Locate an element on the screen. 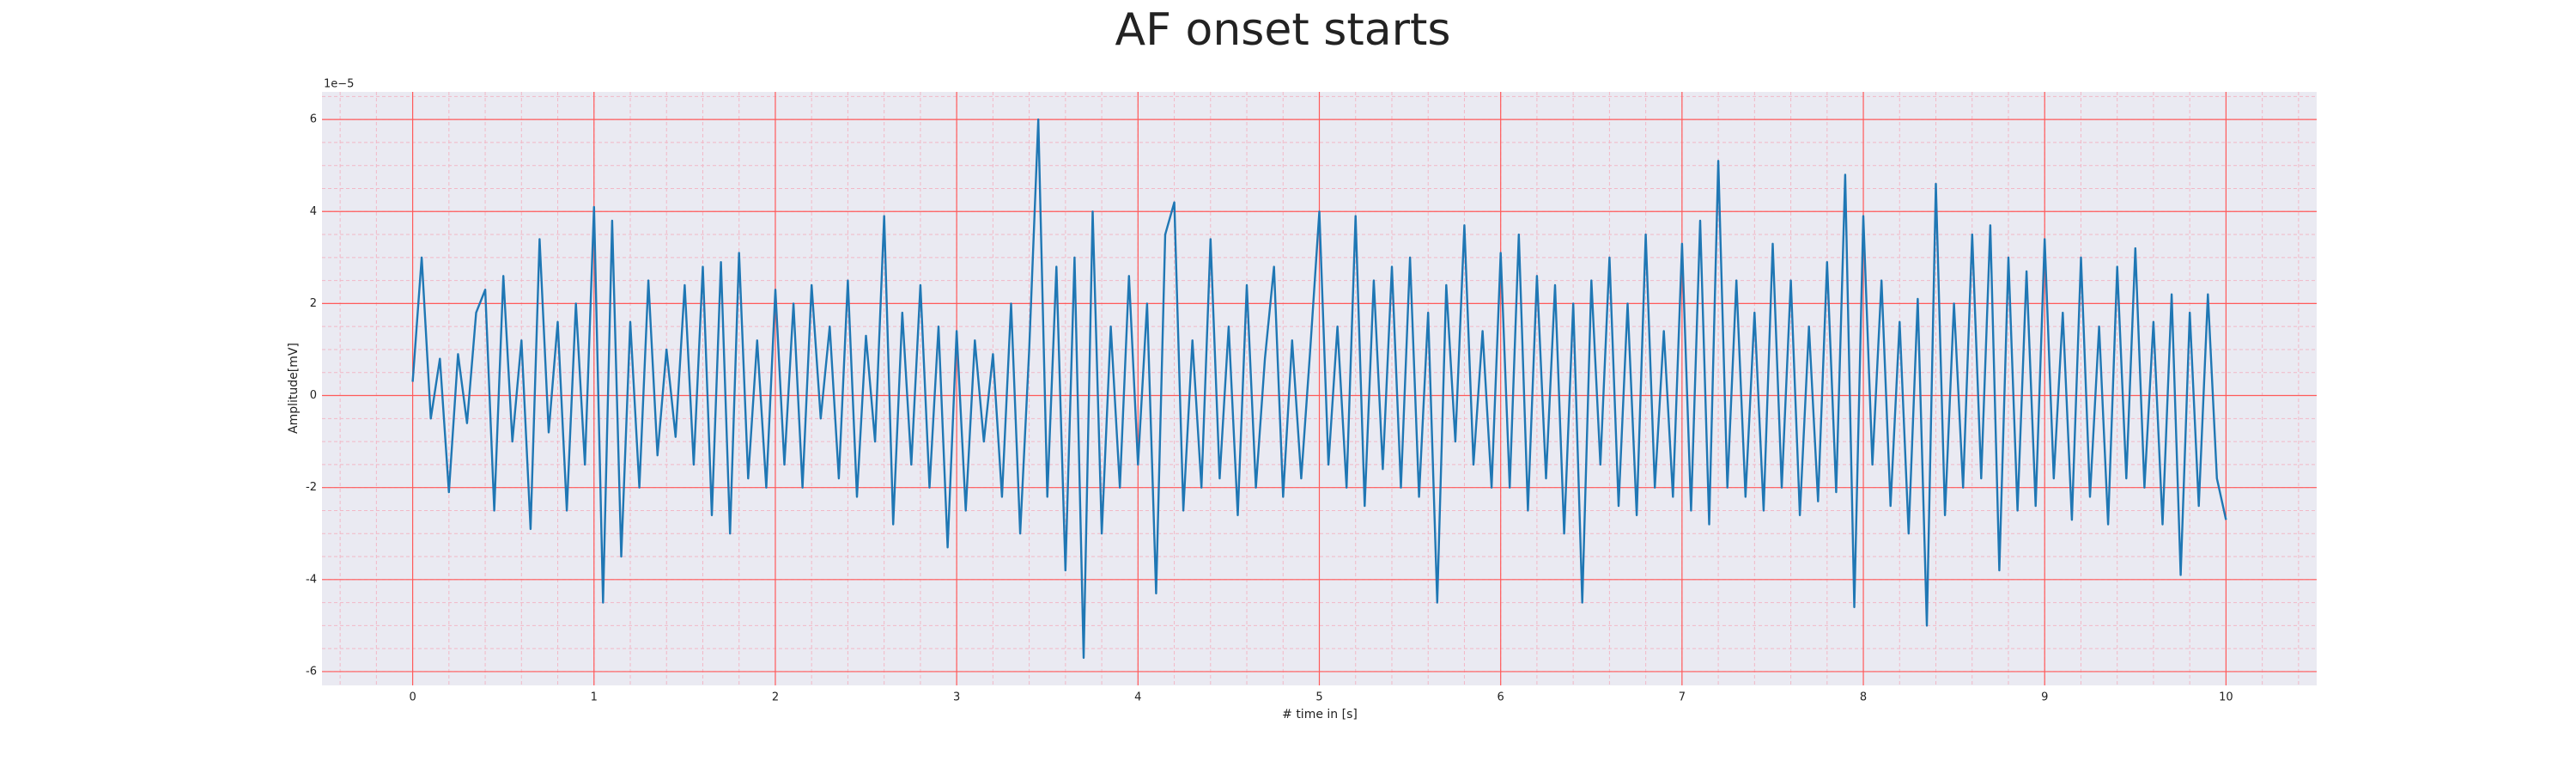 The width and height of the screenshot is (2576, 773). y-tick-label: 4 is located at coordinates (313, 211).